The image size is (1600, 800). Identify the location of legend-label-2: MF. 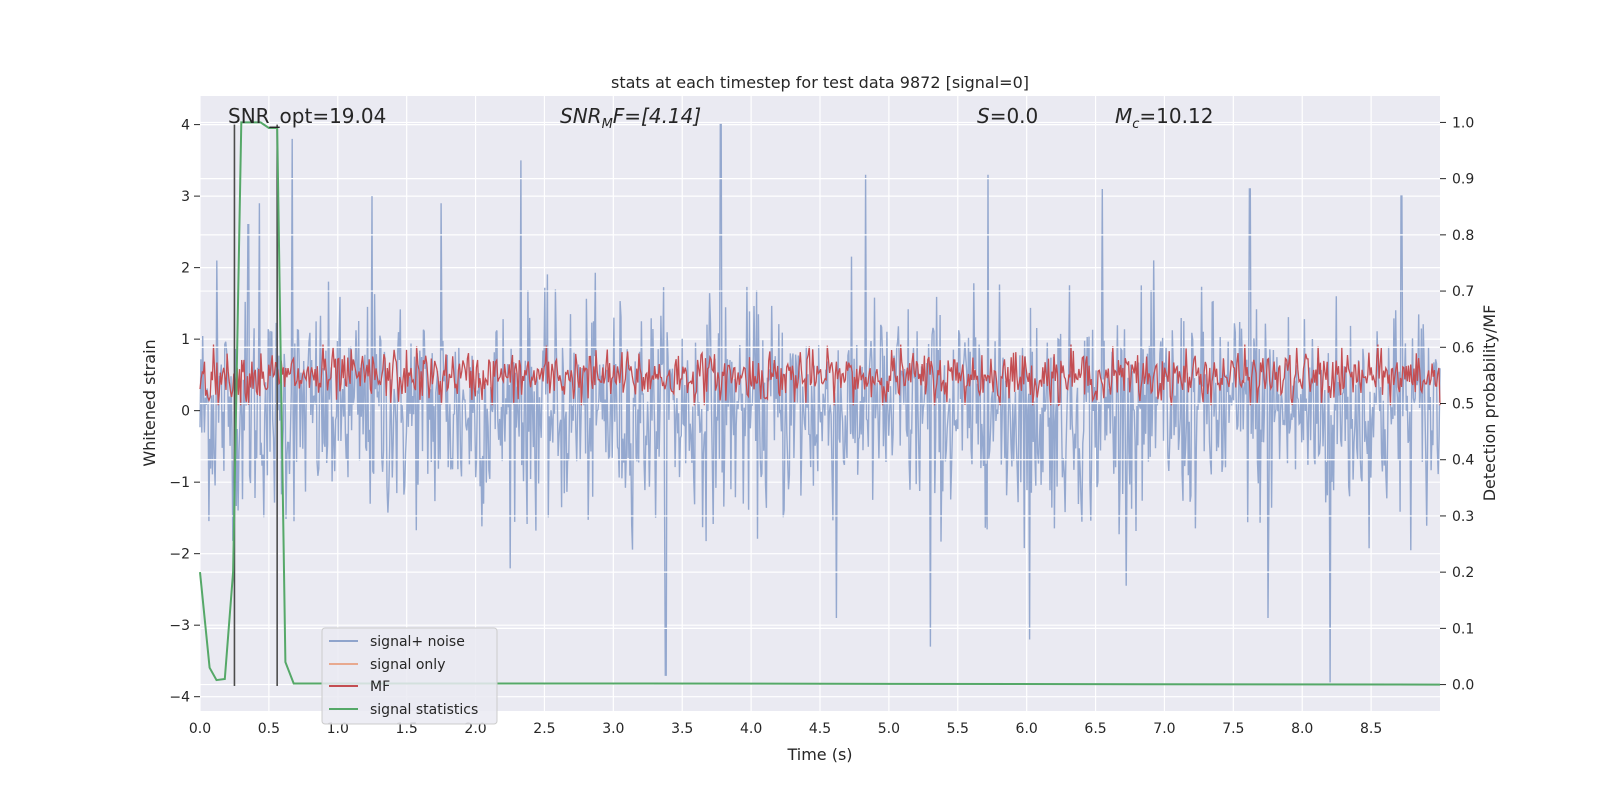
(380, 687).